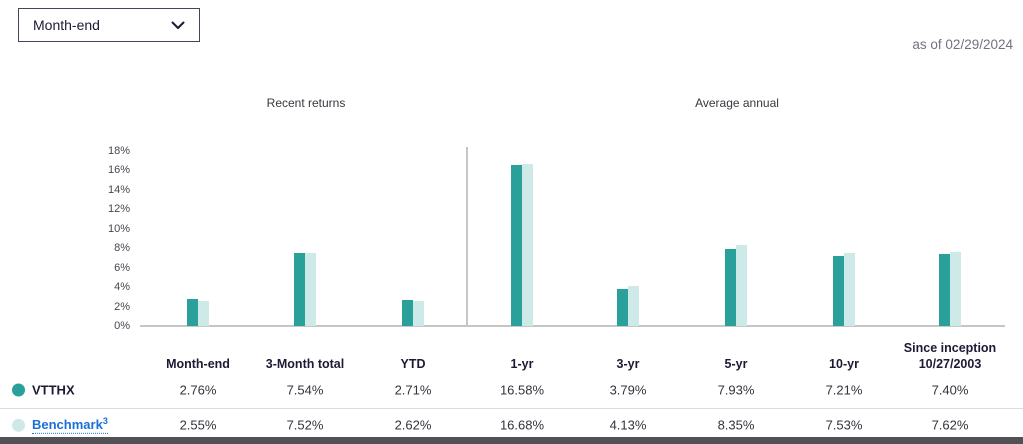  What do you see at coordinates (950, 356) in the screenshot?
I see `column-header: Since inception 10/27/2003` at bounding box center [950, 356].